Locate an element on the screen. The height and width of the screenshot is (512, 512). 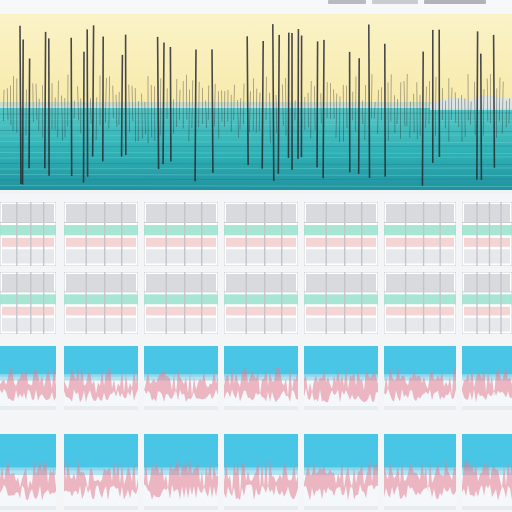
horizon-band is located at coordinates (256, 106).